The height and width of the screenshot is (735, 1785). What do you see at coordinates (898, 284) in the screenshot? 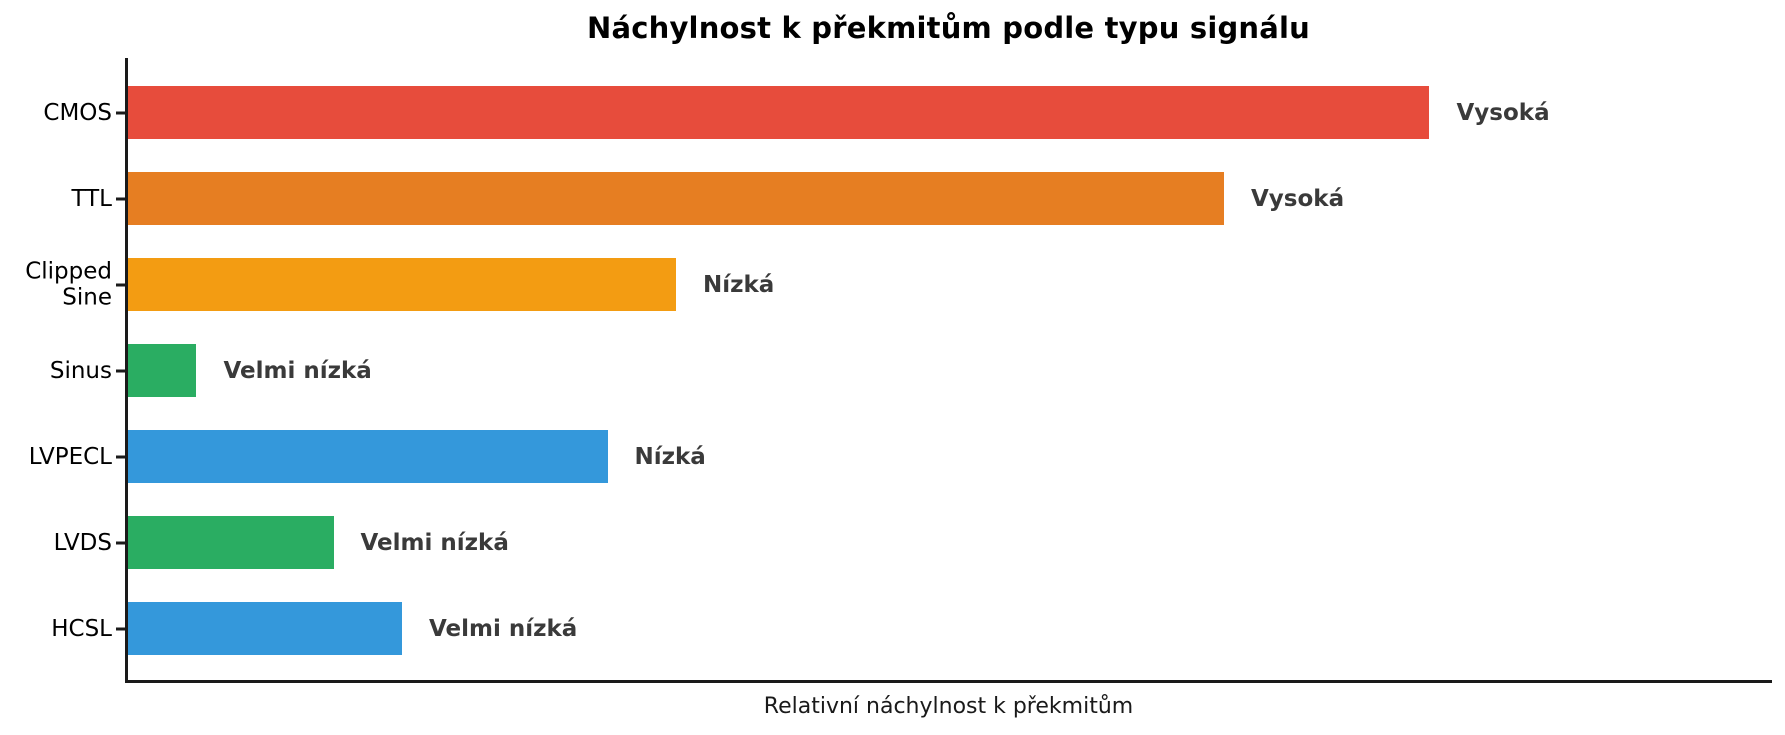
I see `bar-row: Clipped Sine Nízká` at bounding box center [898, 284].